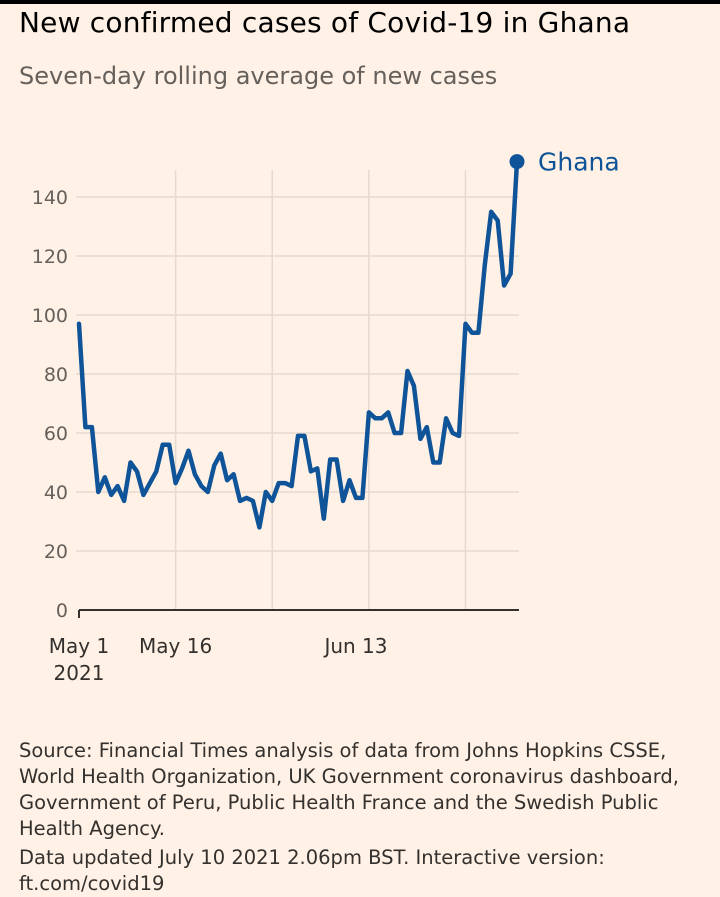  I want to click on y-axis-ticks: 0 20 40 60 80 100 120 140, so click(50, 404).